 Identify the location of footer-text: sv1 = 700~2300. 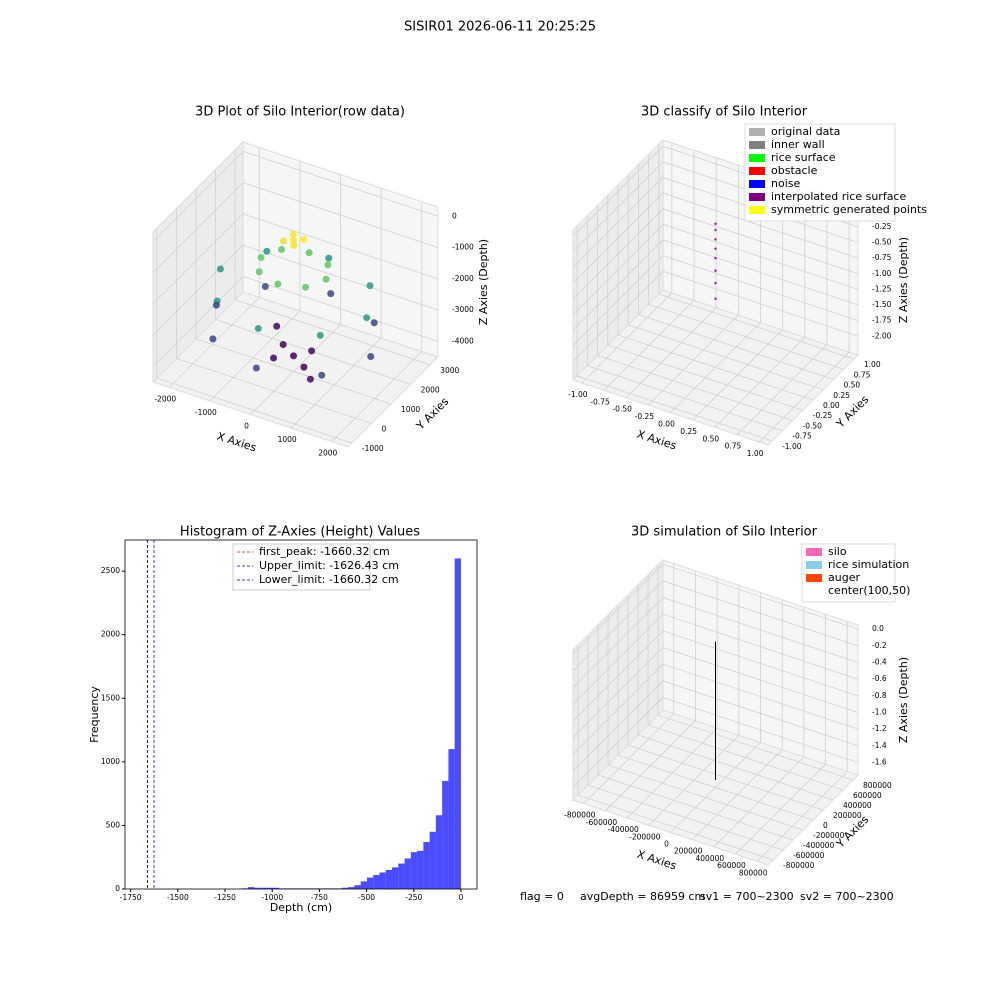
(747, 896).